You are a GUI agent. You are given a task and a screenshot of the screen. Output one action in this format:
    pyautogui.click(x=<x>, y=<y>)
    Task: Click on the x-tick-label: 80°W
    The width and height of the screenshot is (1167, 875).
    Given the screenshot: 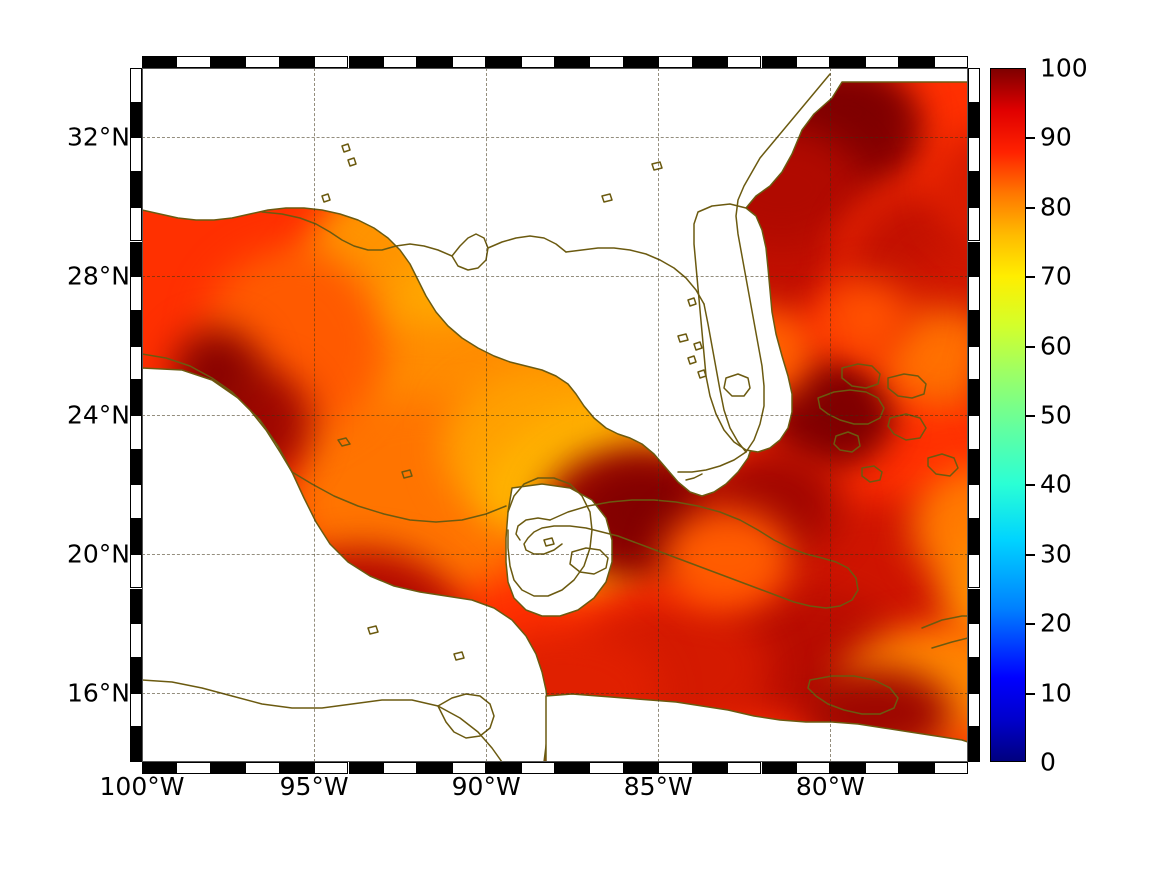 What is the action you would take?
    pyautogui.click(x=830, y=786)
    